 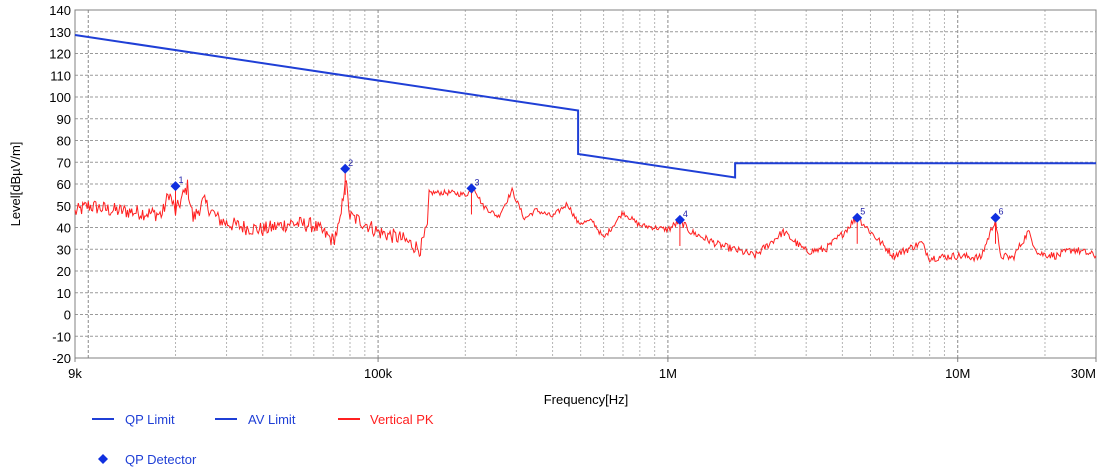 I want to click on y-tick-label: 120, so click(x=60, y=54).